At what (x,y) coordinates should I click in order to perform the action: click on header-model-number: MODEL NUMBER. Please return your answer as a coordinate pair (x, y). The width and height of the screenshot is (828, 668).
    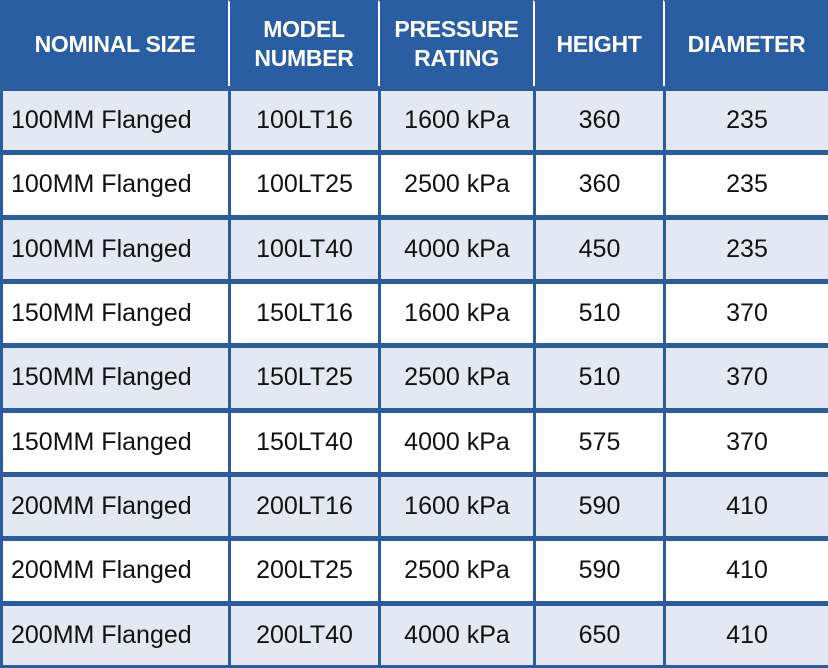
    Looking at the image, I should click on (303, 43).